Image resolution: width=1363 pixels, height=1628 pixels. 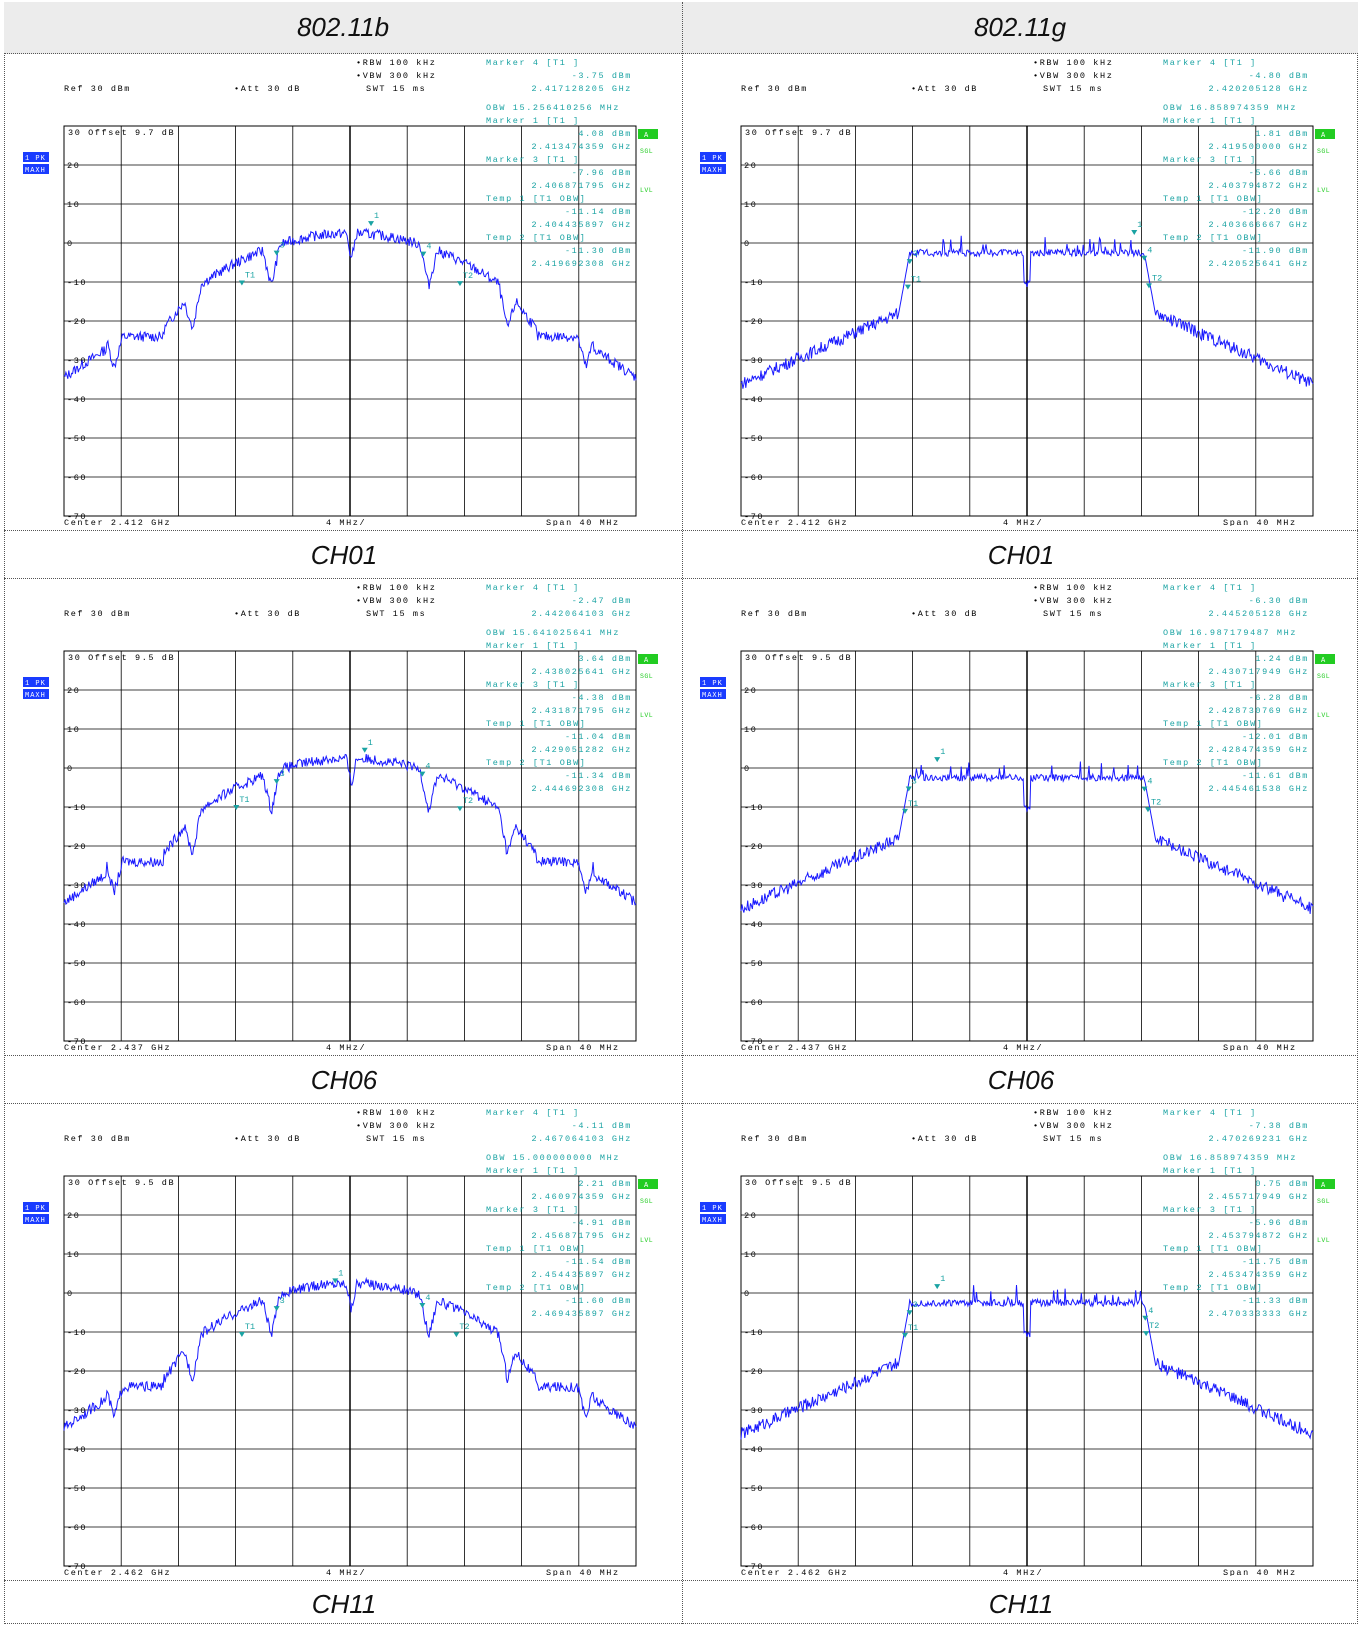 What do you see at coordinates (754, 1333) in the screenshot?
I see `y-tick-label: -10` at bounding box center [754, 1333].